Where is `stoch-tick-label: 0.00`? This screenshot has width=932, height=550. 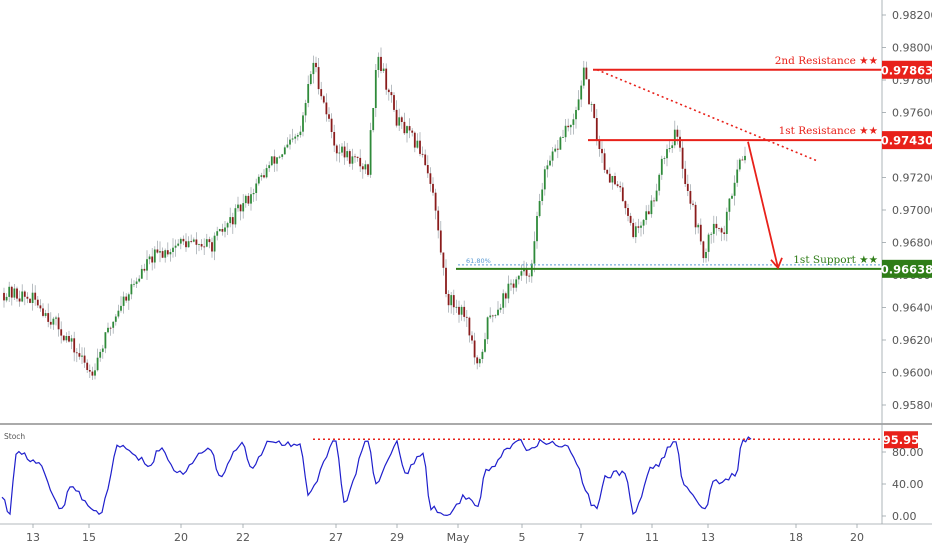
stoch-tick-label: 0.00 is located at coordinates (904, 516).